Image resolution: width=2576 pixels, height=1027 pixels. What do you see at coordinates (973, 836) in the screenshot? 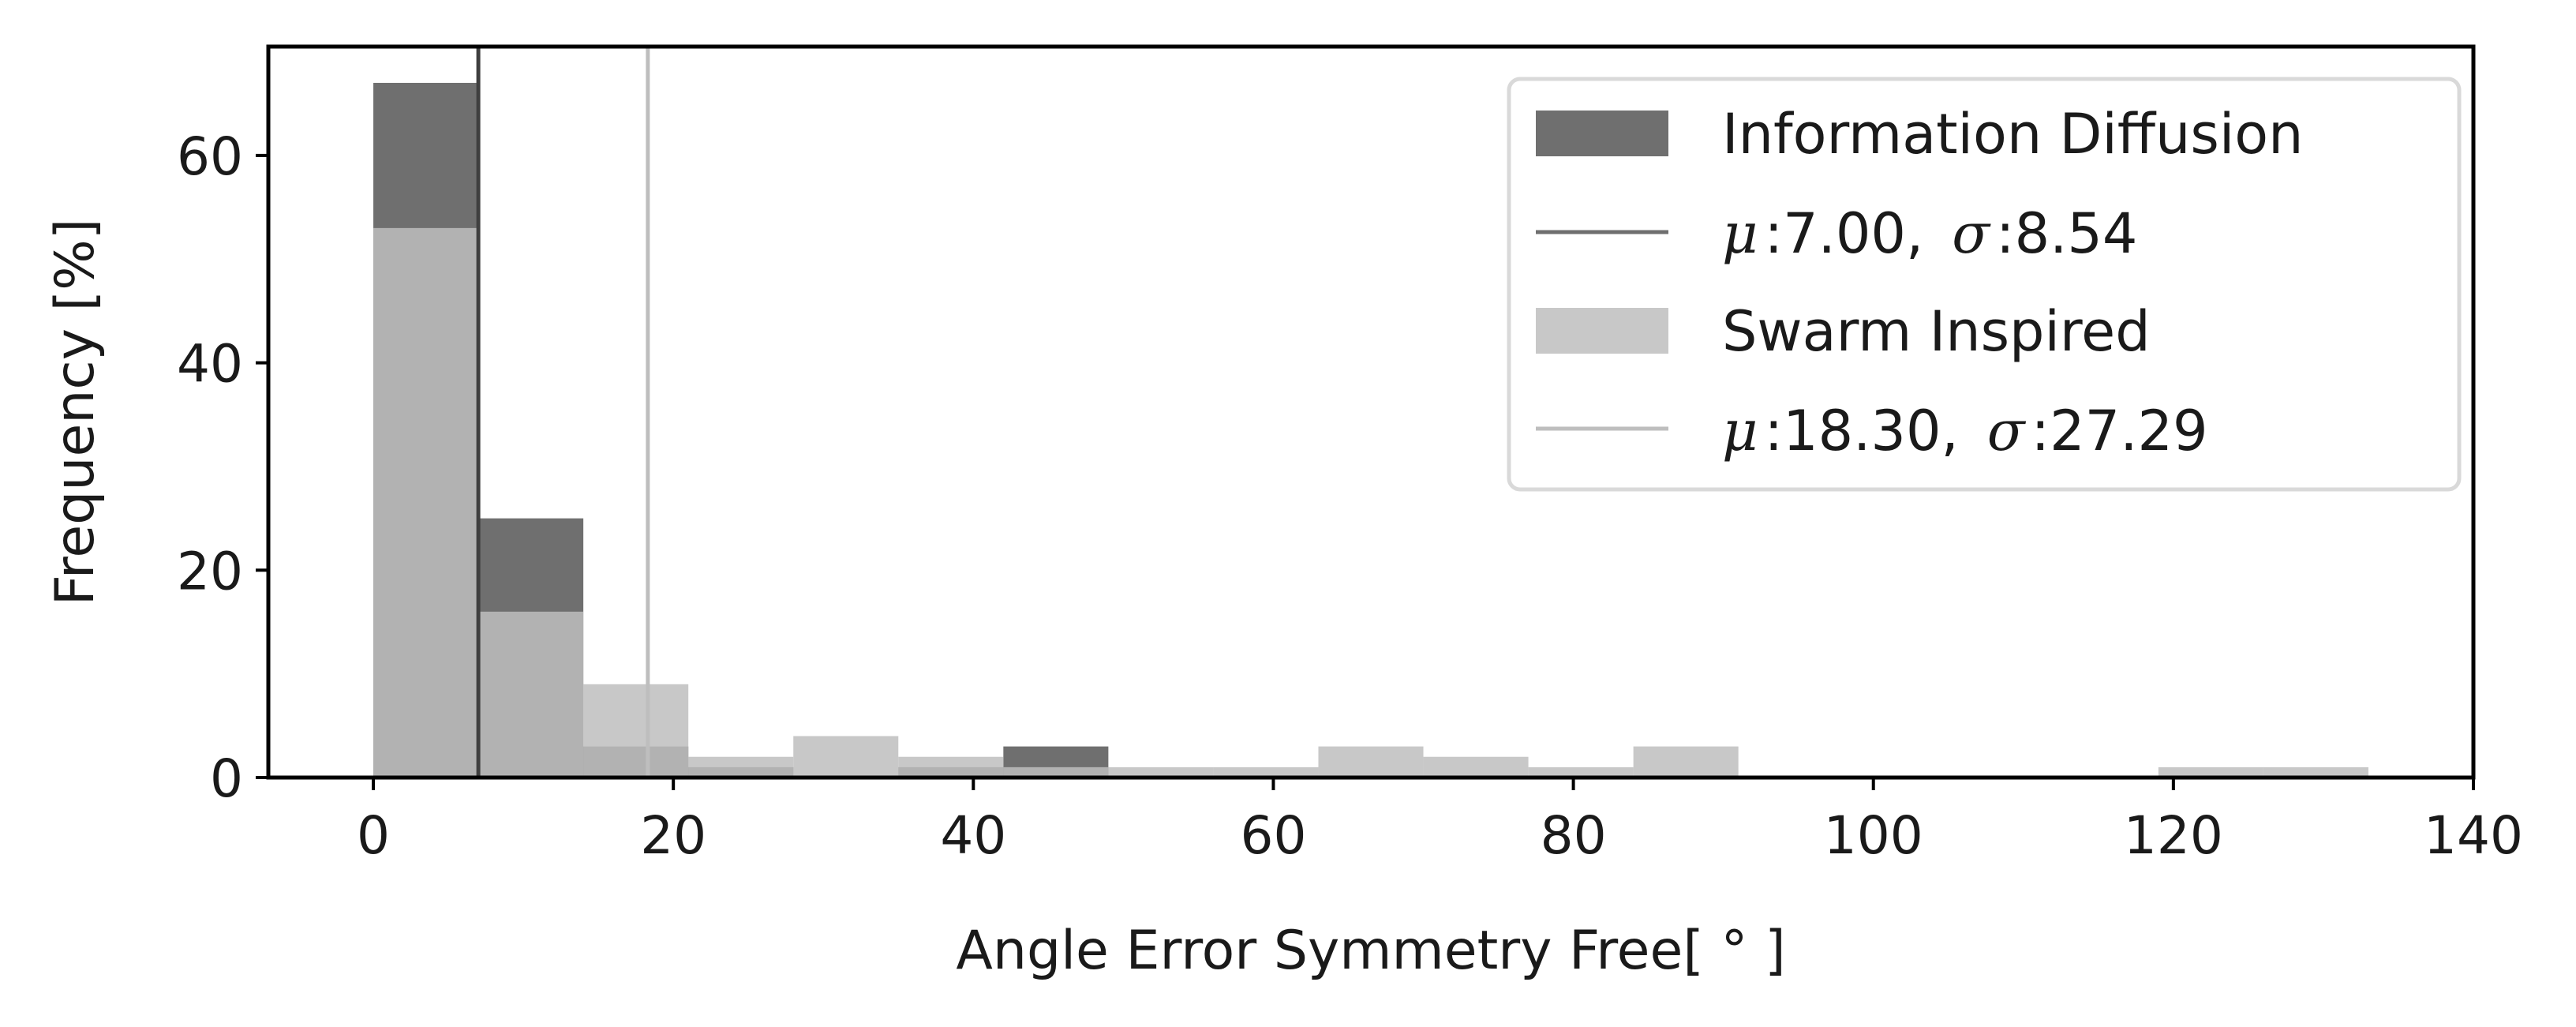
I see `x-tick-label-40: 40` at bounding box center [973, 836].